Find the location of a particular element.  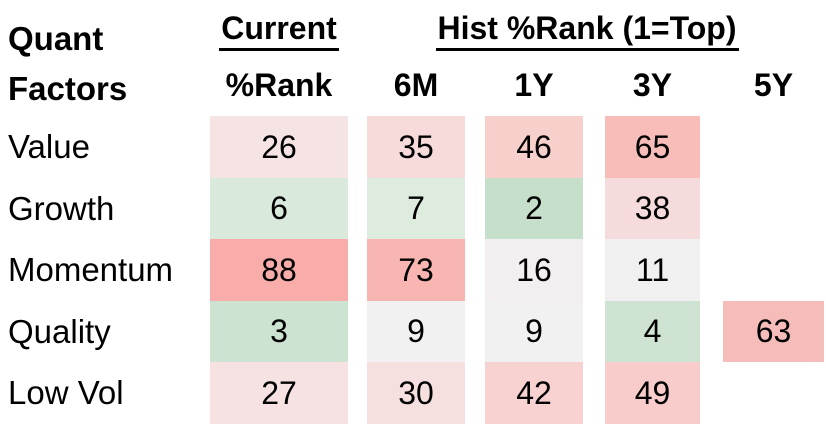

heatmap-cell: 88 is located at coordinates (279, 270).